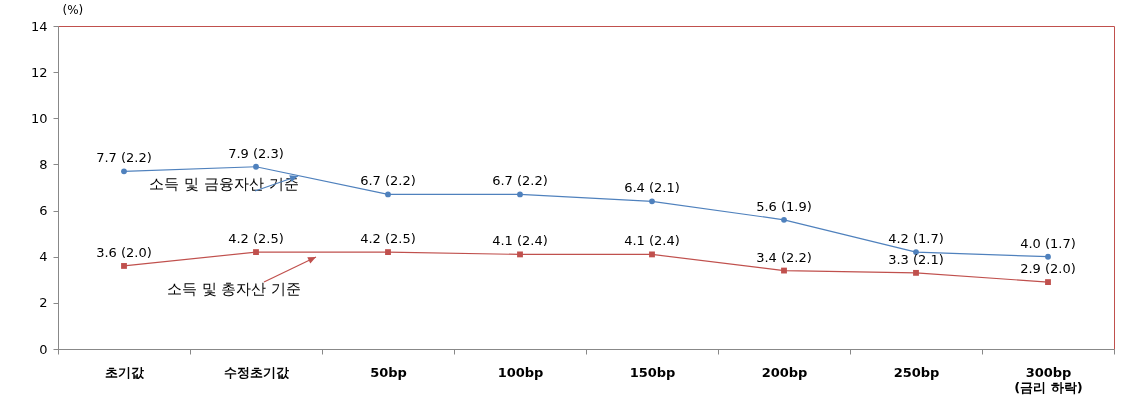  I want to click on data-label: 3.4 (2.2), so click(784, 257).